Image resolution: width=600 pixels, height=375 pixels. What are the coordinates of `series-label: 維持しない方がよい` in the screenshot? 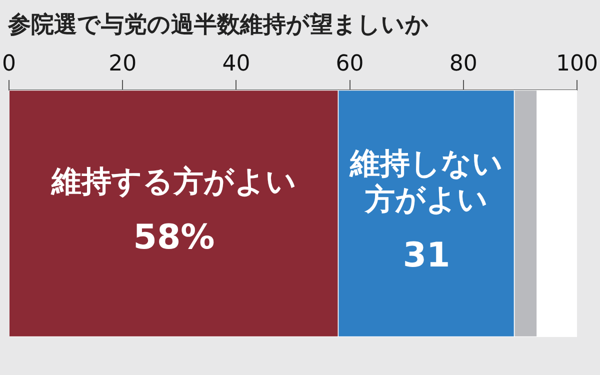 It's located at (425, 182).